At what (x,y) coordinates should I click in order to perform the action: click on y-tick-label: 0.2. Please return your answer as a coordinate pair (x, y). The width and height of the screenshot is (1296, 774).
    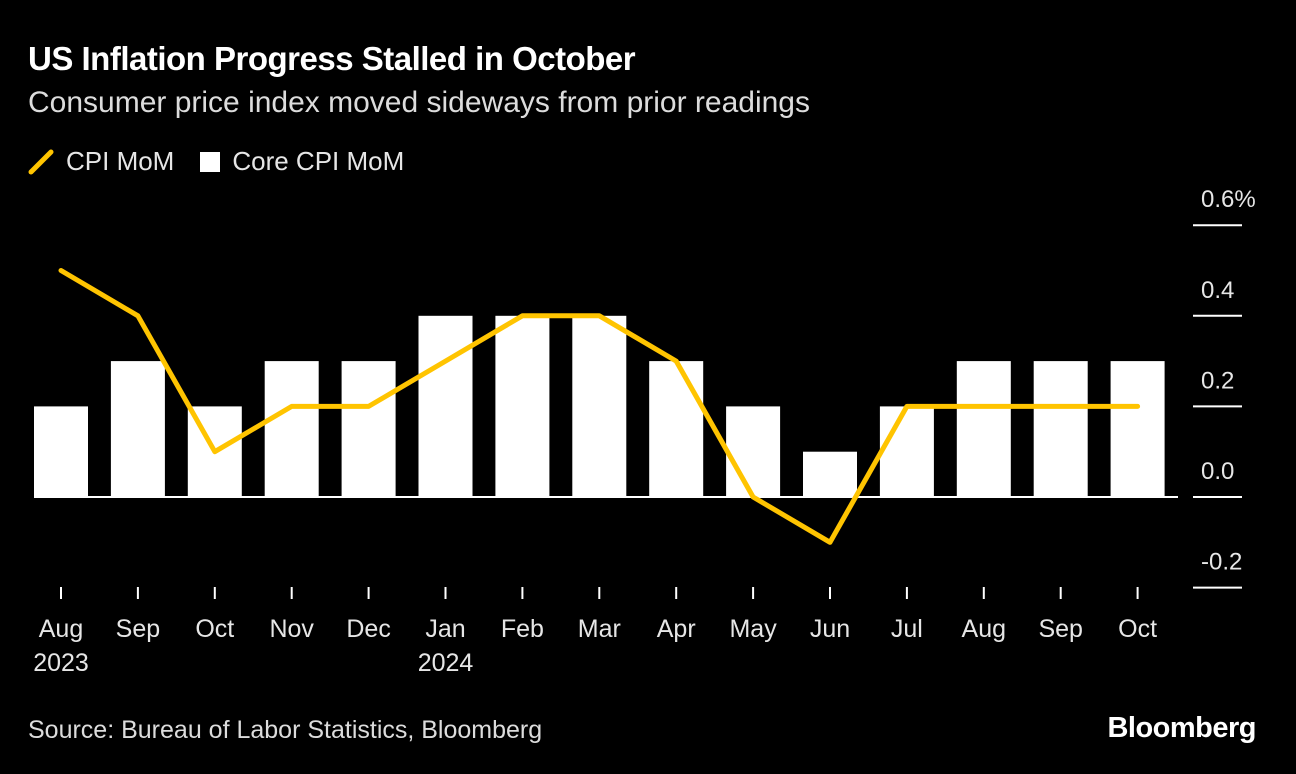
    Looking at the image, I should click on (1217, 380).